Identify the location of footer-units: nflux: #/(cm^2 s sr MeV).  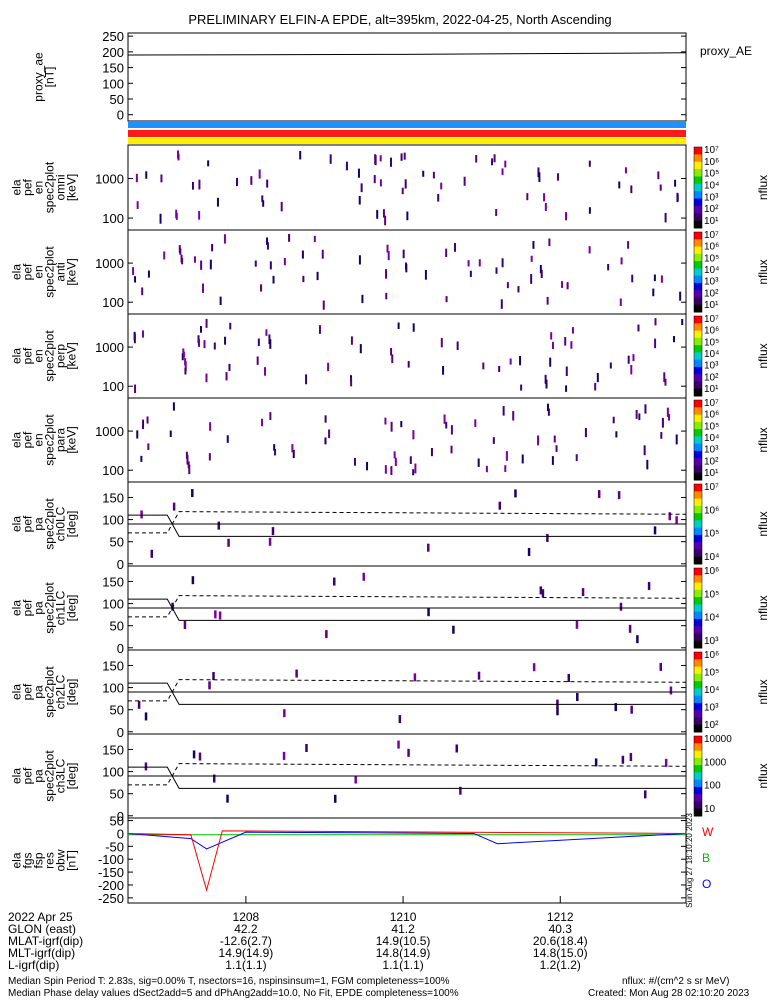
(676, 981).